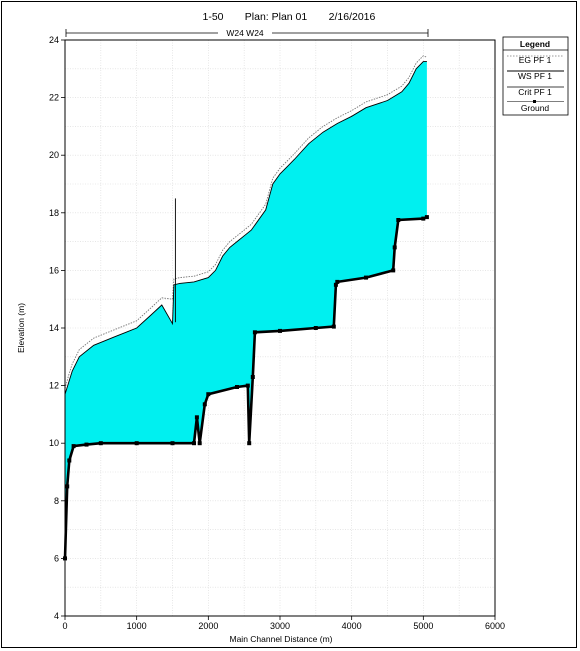 The width and height of the screenshot is (580, 651). Describe the element at coordinates (535, 108) in the screenshot. I see `legend-entry-ground: Ground` at that location.